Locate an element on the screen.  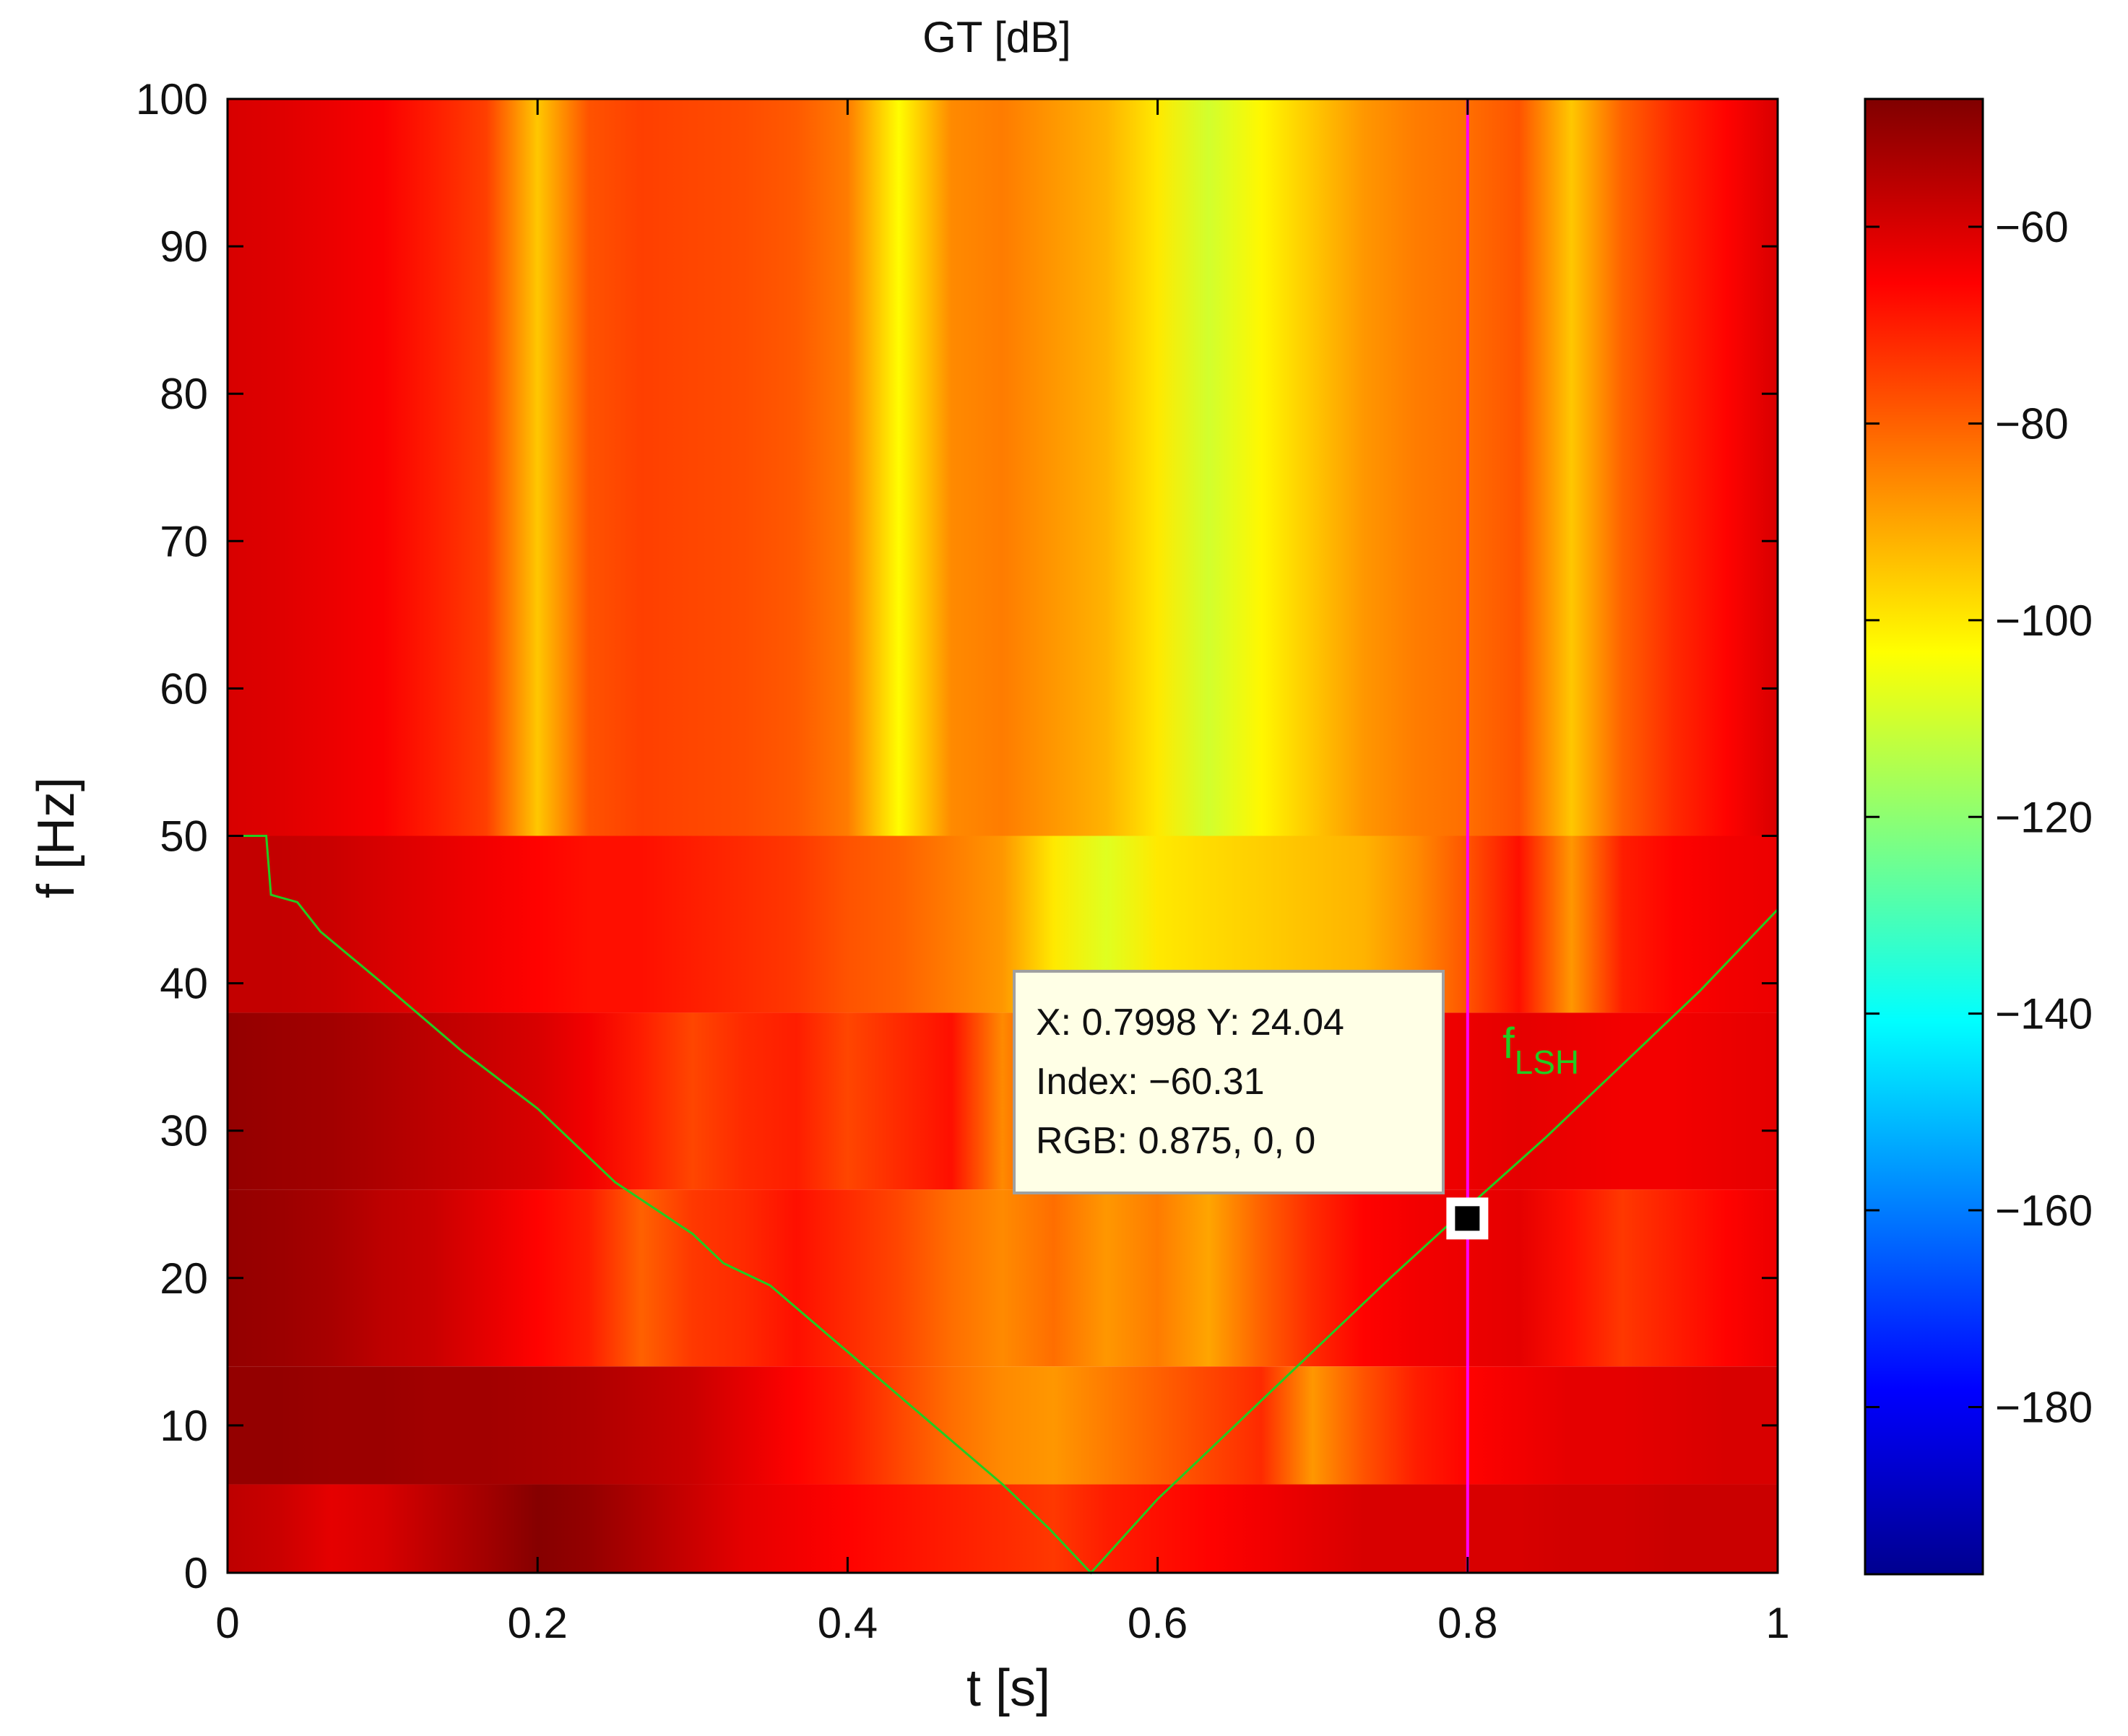
colorbar-gradient is located at coordinates (1924, 836).